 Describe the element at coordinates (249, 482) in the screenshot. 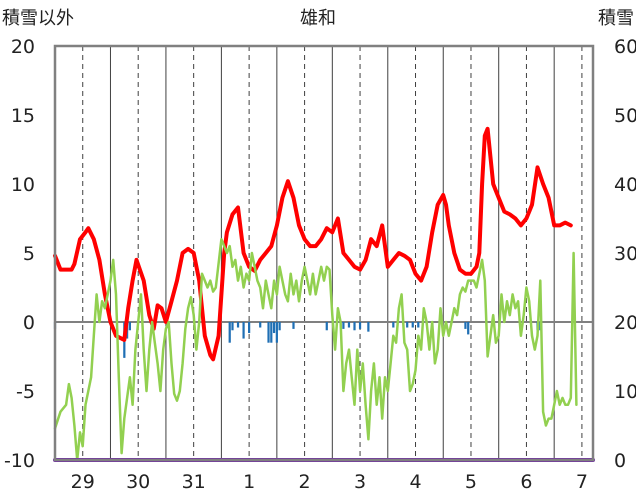

I see `x-tick-label: 1` at that location.